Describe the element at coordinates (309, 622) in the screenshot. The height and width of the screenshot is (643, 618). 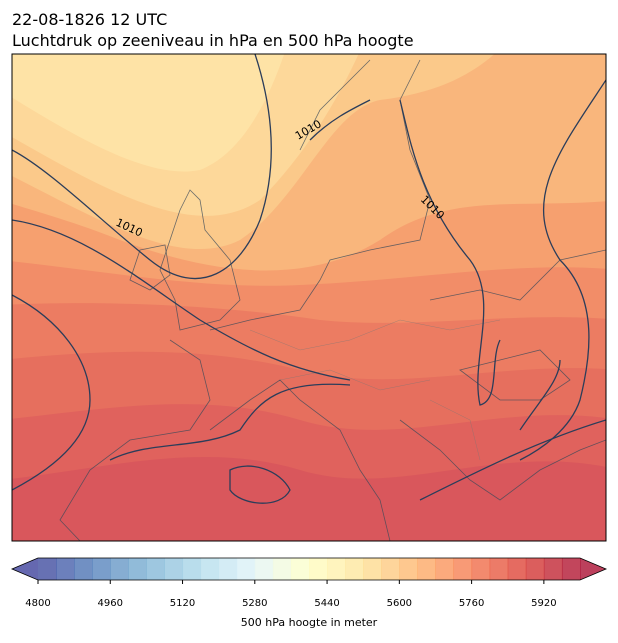
I see `colorbar-label: 500 hPa hoogte in meter` at that location.